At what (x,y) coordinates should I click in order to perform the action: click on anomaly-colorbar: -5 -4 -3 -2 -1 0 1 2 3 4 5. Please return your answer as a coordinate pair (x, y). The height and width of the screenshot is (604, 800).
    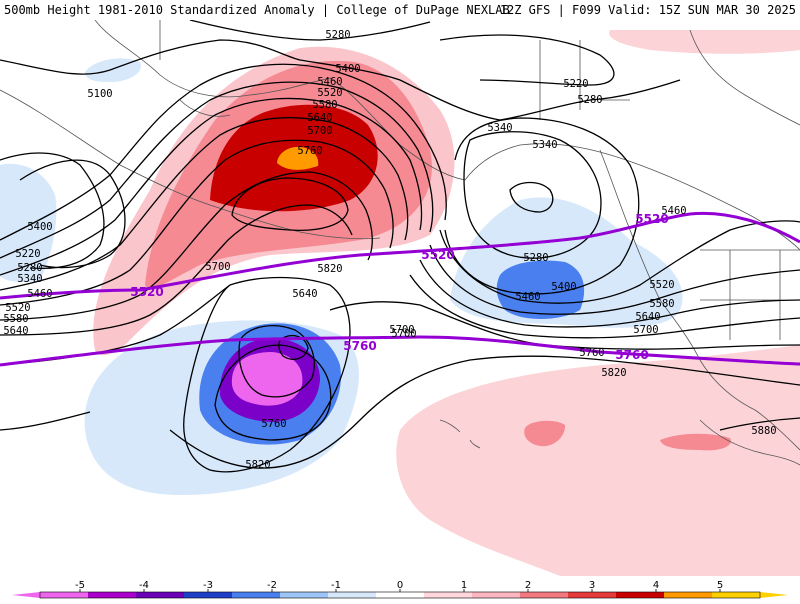
    Looking at the image, I should click on (400, 588).